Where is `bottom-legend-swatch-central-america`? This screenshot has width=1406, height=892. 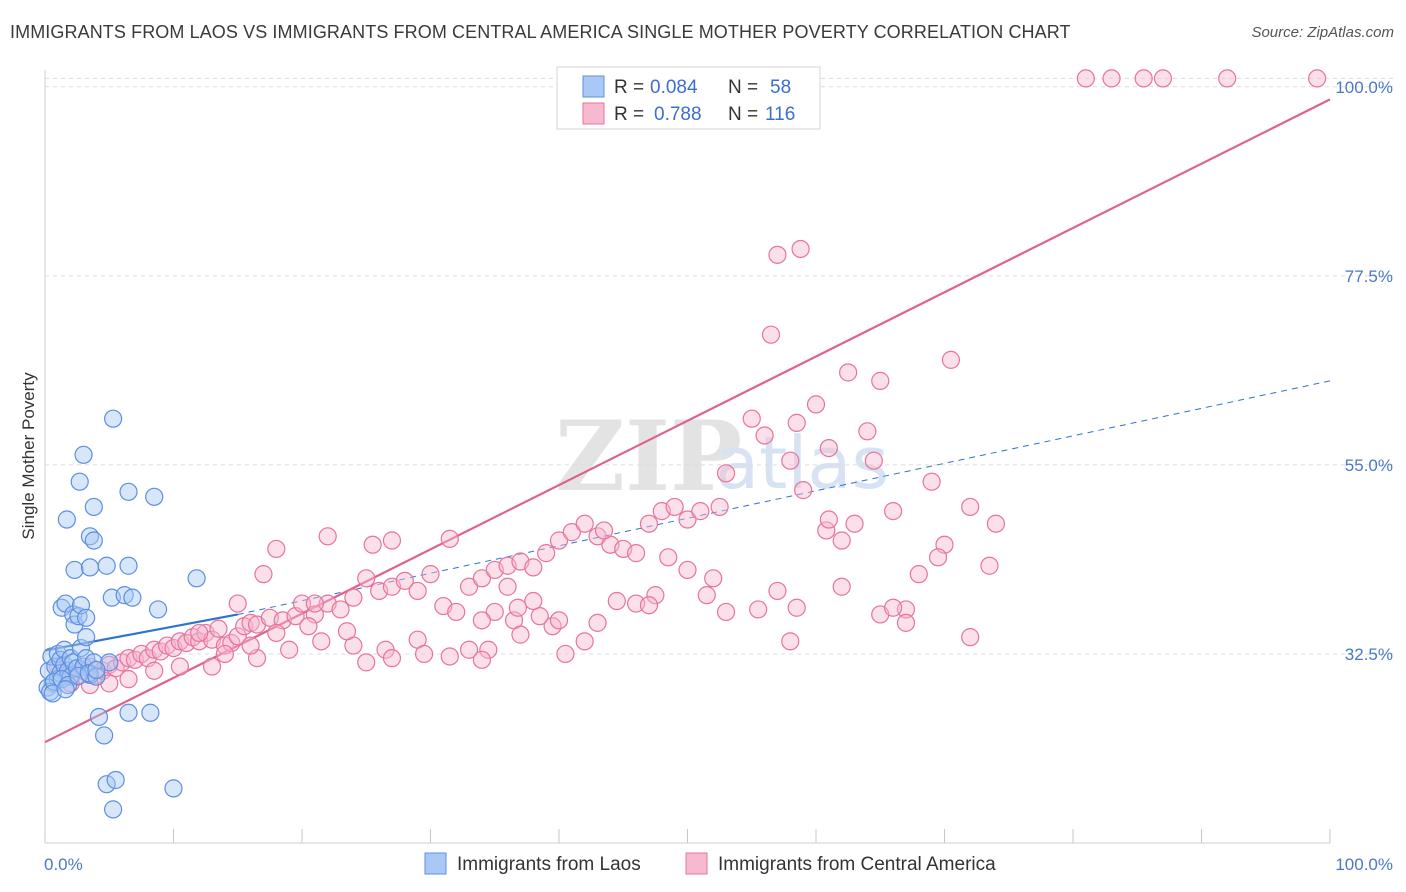 bottom-legend-swatch-central-america is located at coordinates (696, 863).